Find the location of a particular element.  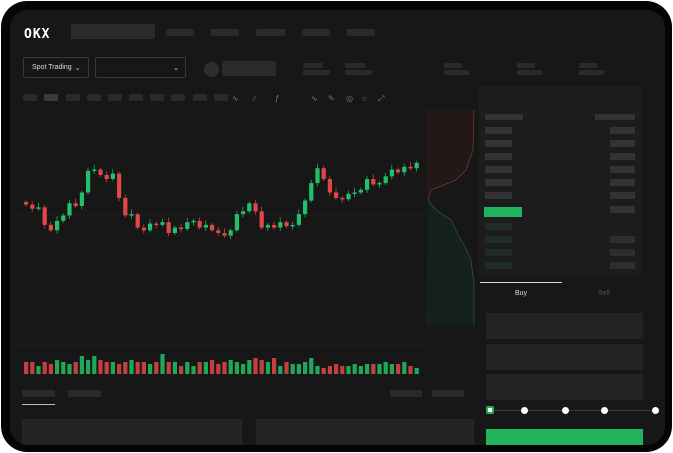

search-bar-placeholder is located at coordinates (113, 31).